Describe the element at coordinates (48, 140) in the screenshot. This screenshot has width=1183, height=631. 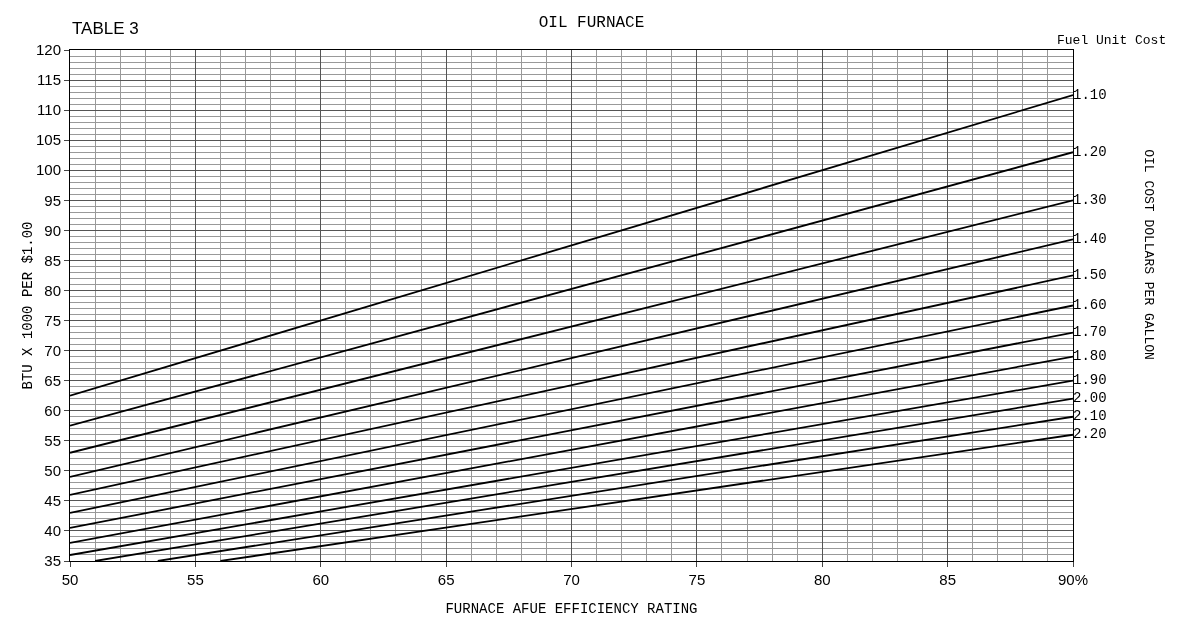
I see `y-tick-label: 105` at that location.